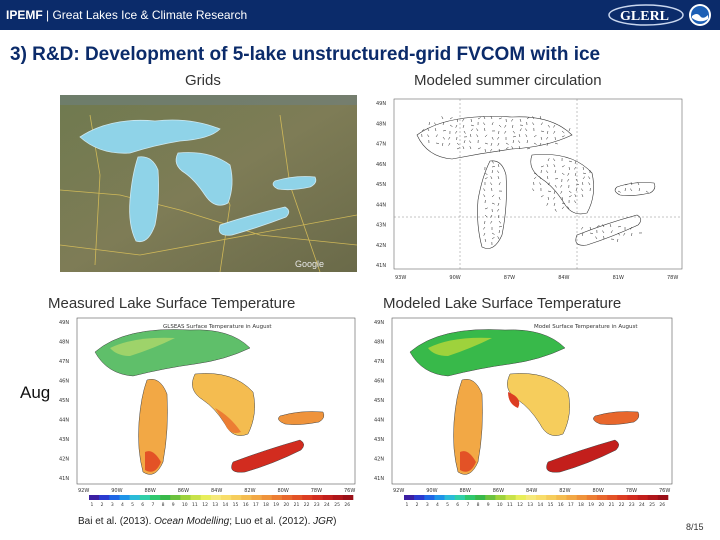 Image resolution: width=720 pixels, height=540 pixels. Describe the element at coordinates (510, 505) in the screenshot. I see `modeled-colorbar-tick: 11` at that location.